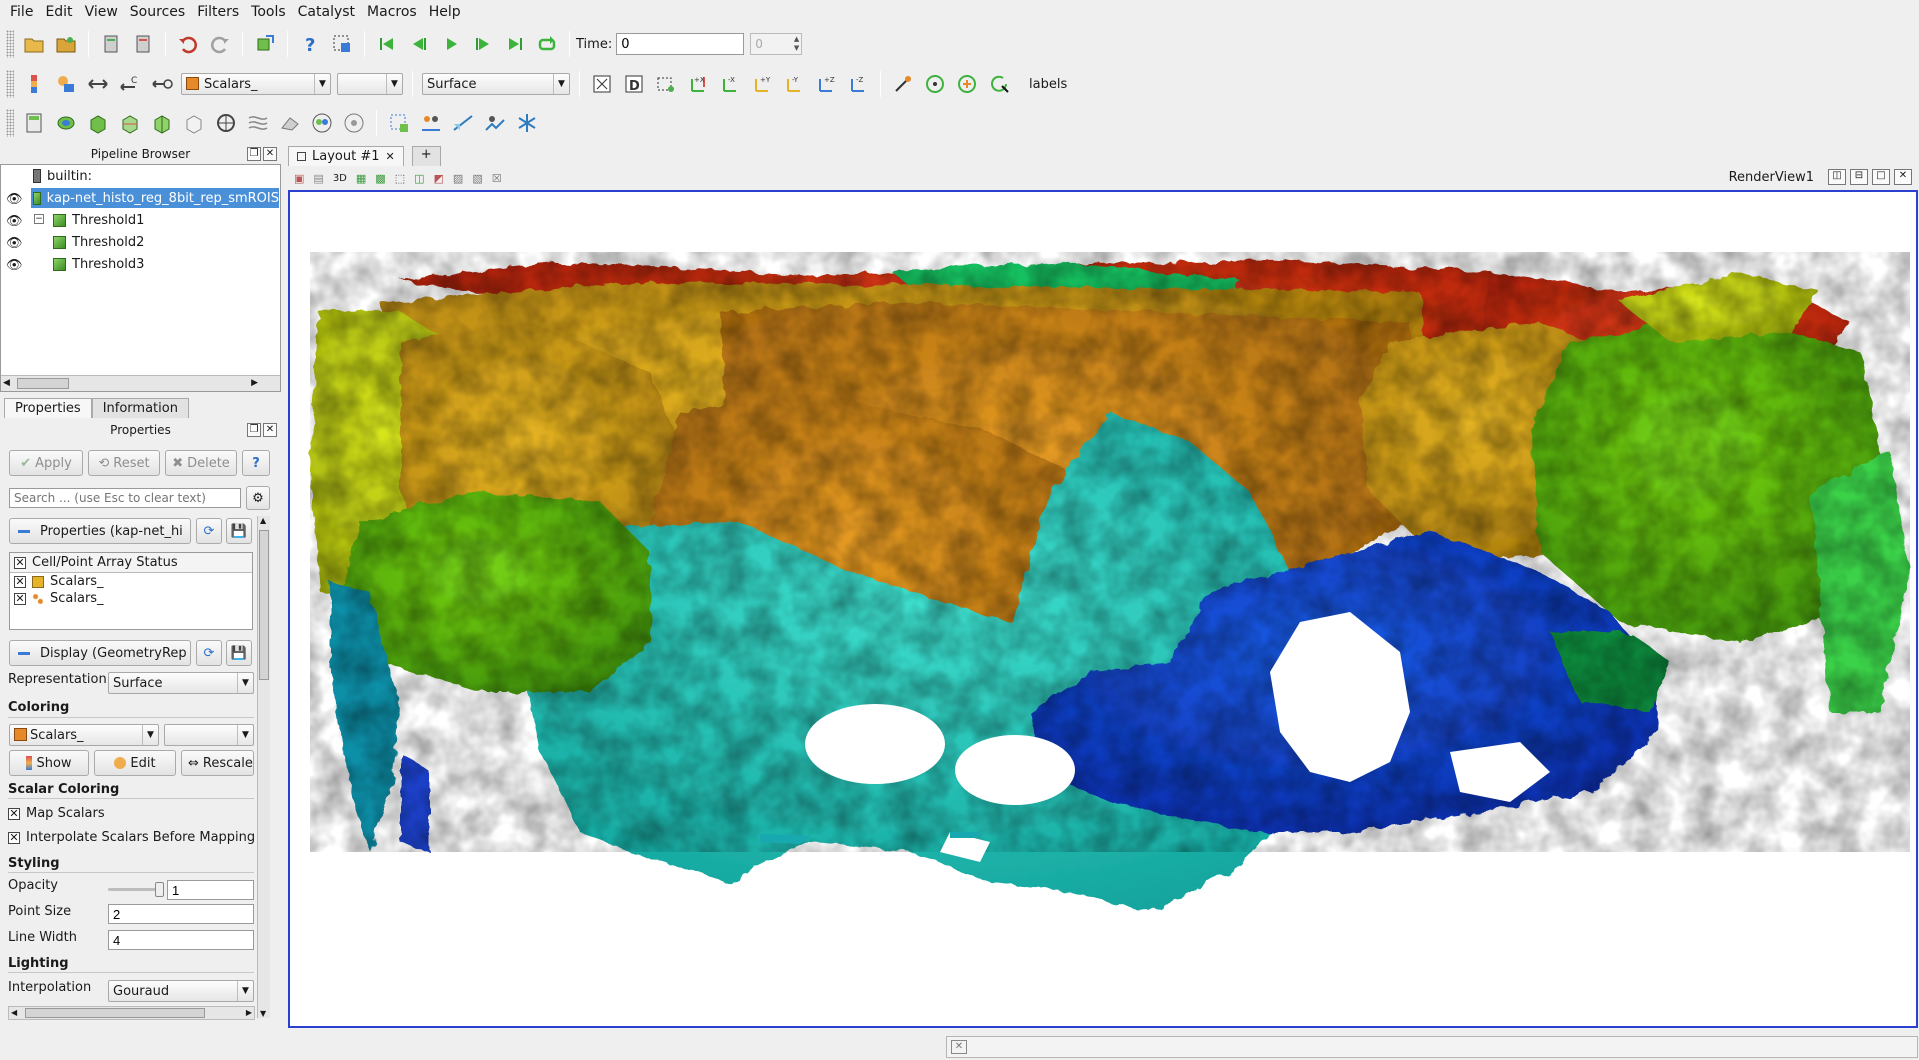 This screenshot has height=1060, width=1919. What do you see at coordinates (935, 84) in the screenshot?
I see `show-center-button` at bounding box center [935, 84].